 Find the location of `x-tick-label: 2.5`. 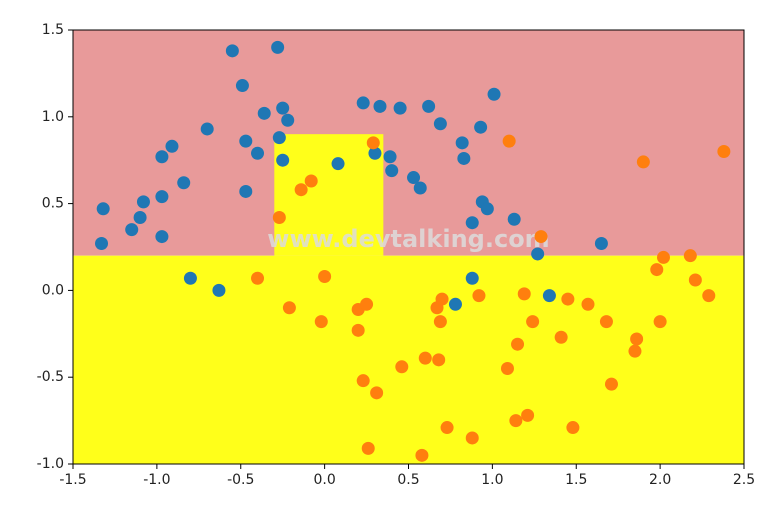

x-tick-label: 2.5 is located at coordinates (744, 480).